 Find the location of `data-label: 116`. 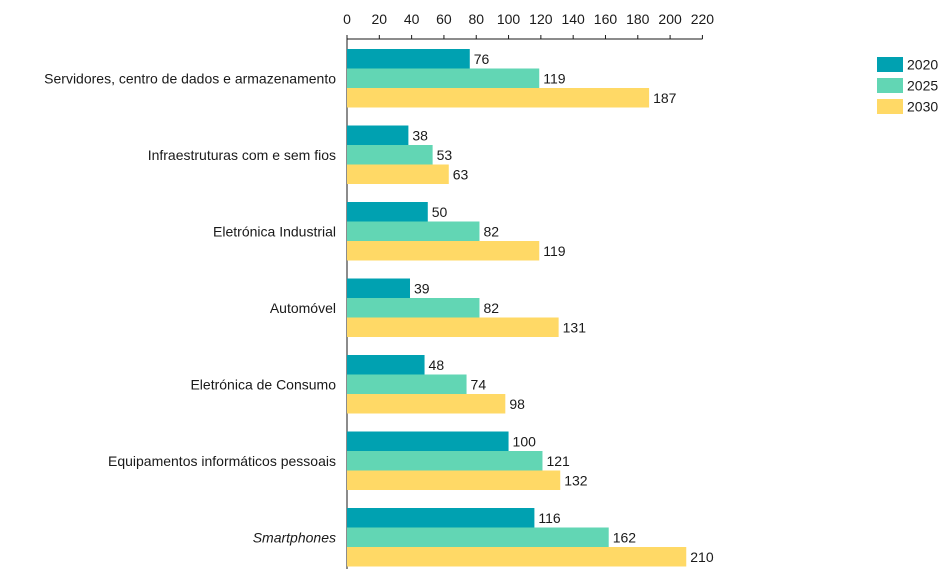

data-label: 116 is located at coordinates (549, 518).